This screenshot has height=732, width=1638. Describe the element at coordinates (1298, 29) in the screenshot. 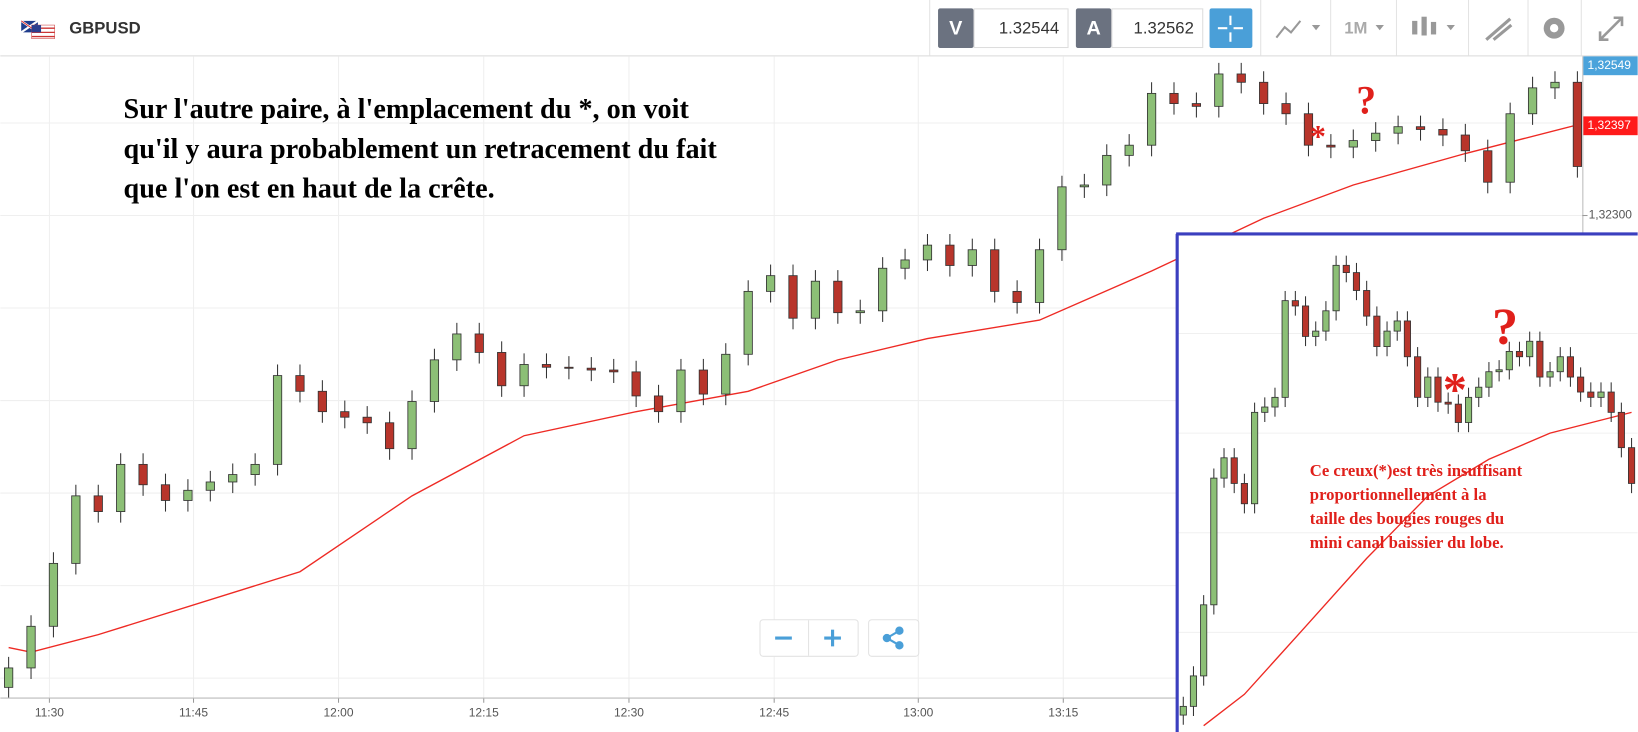

I see `chart-type-button` at that location.